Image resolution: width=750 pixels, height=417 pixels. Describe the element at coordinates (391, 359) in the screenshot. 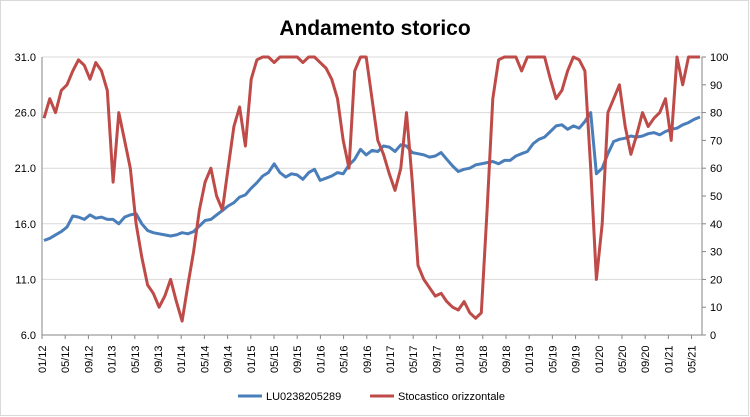

I see `x-tick-label: 01/17` at that location.